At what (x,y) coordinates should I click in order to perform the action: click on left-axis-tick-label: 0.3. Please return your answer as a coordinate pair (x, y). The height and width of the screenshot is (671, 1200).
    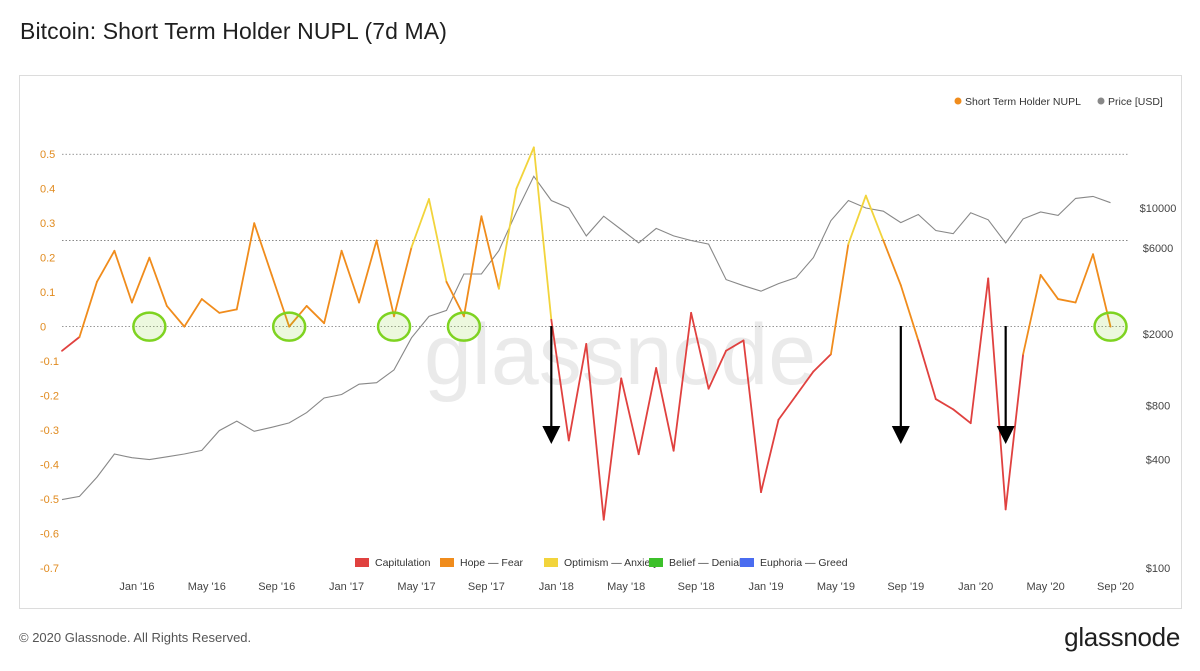
    Looking at the image, I should click on (47, 224).